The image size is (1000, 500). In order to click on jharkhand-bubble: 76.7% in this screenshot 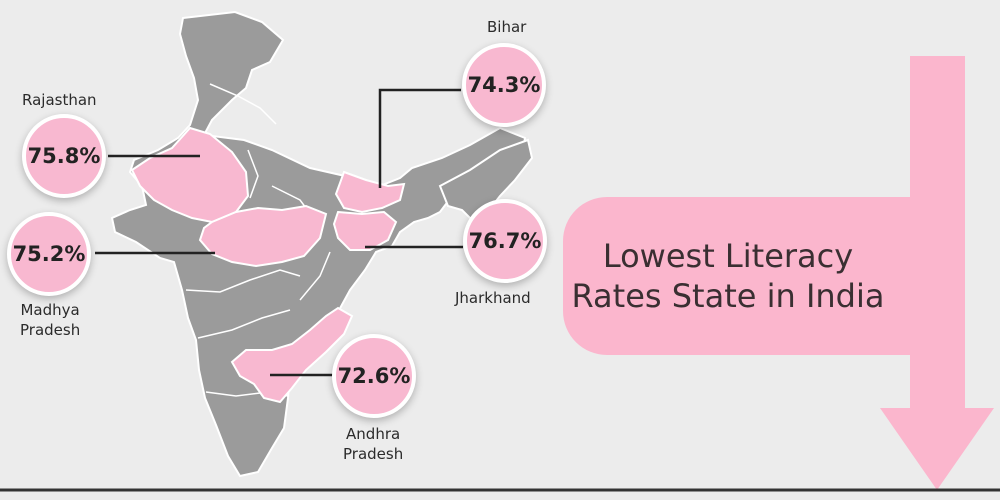, I will do `click(505, 241)`.